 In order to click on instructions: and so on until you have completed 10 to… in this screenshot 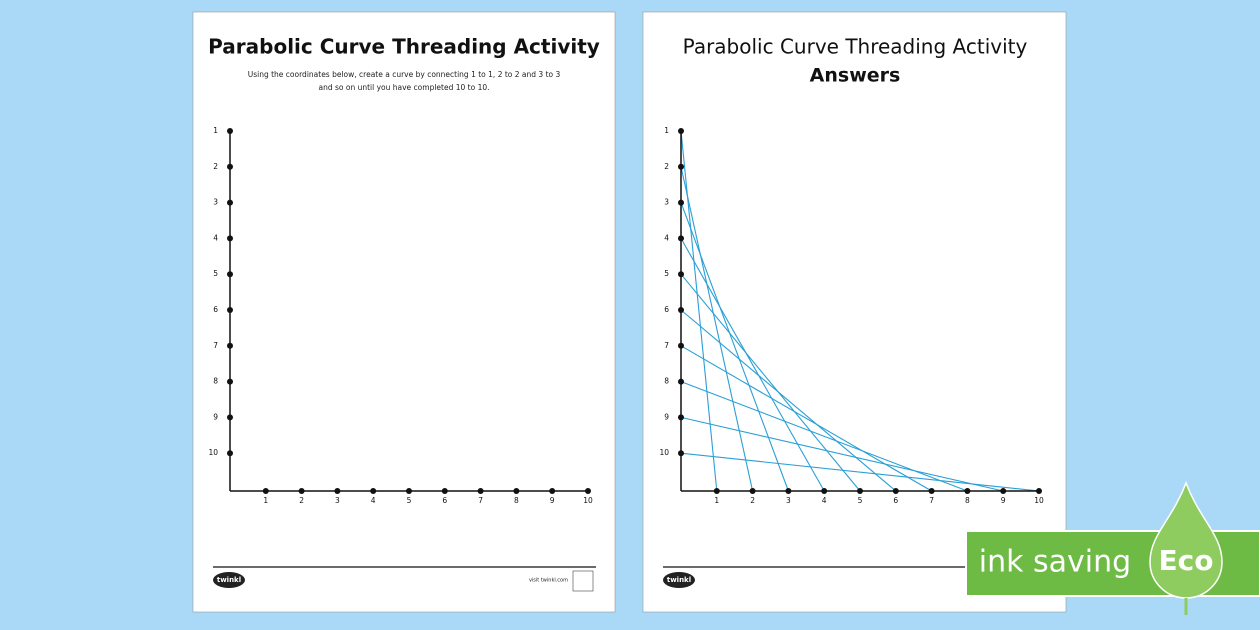, I will do `click(404, 87)`.